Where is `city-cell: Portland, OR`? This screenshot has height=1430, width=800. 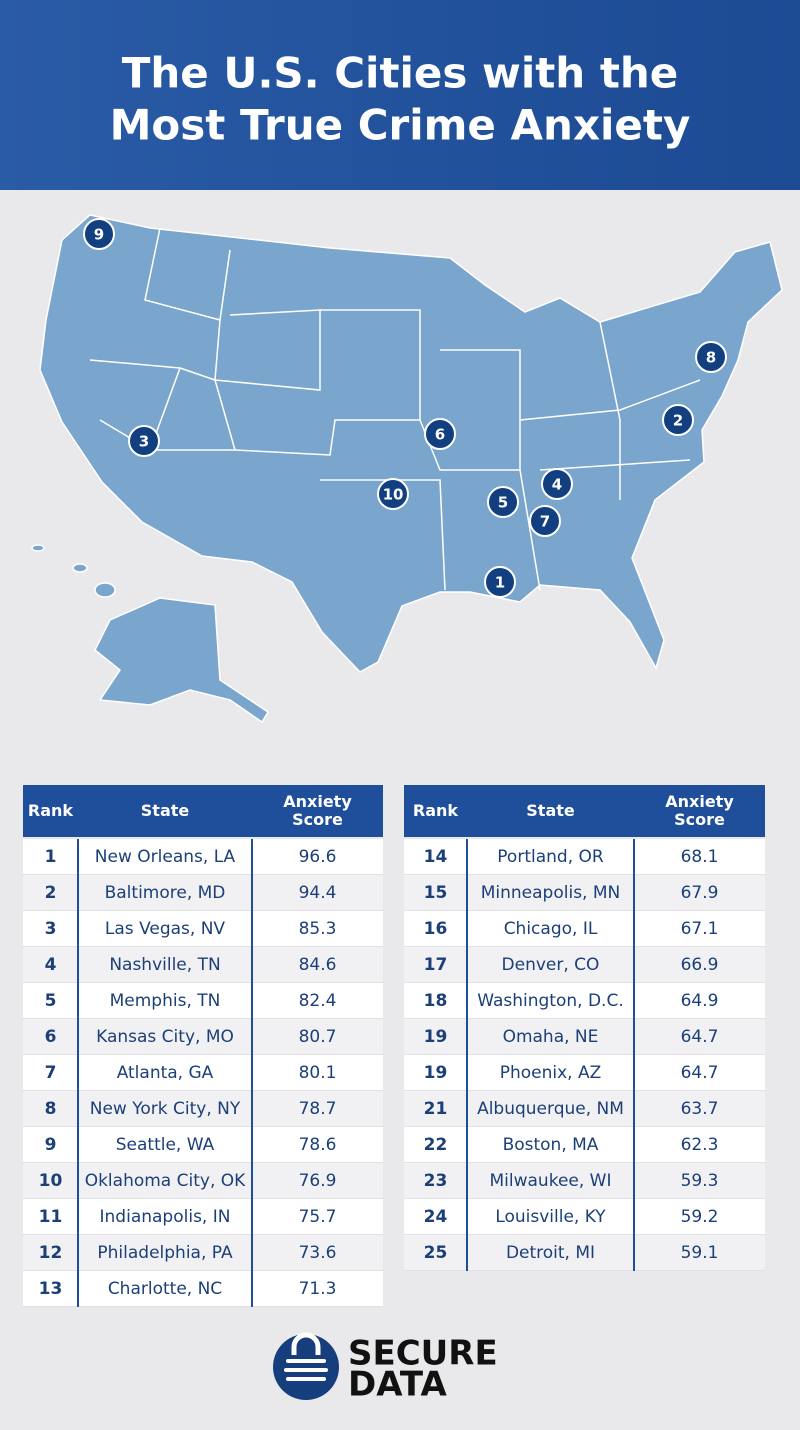
city-cell: Portland, OR is located at coordinates (550, 857).